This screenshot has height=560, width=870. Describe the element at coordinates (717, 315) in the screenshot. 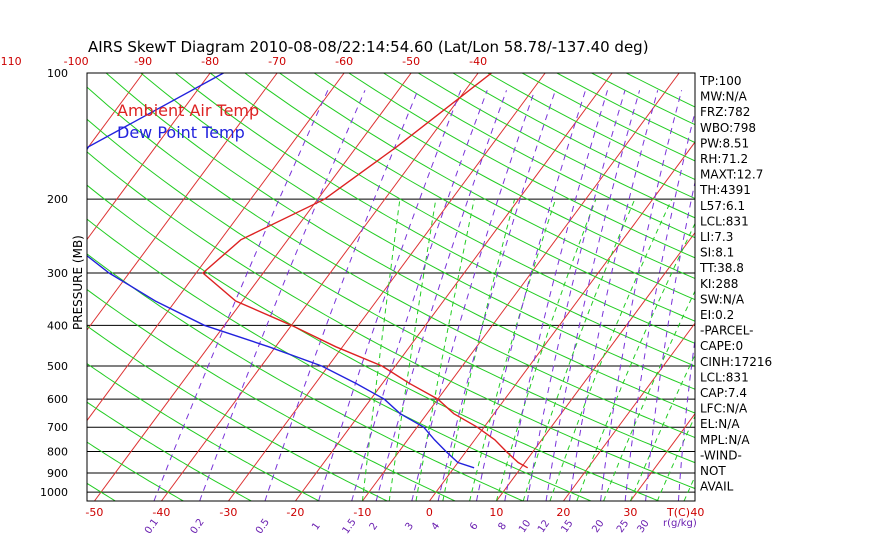

I see `sounding-index: EI:0.2` at that location.